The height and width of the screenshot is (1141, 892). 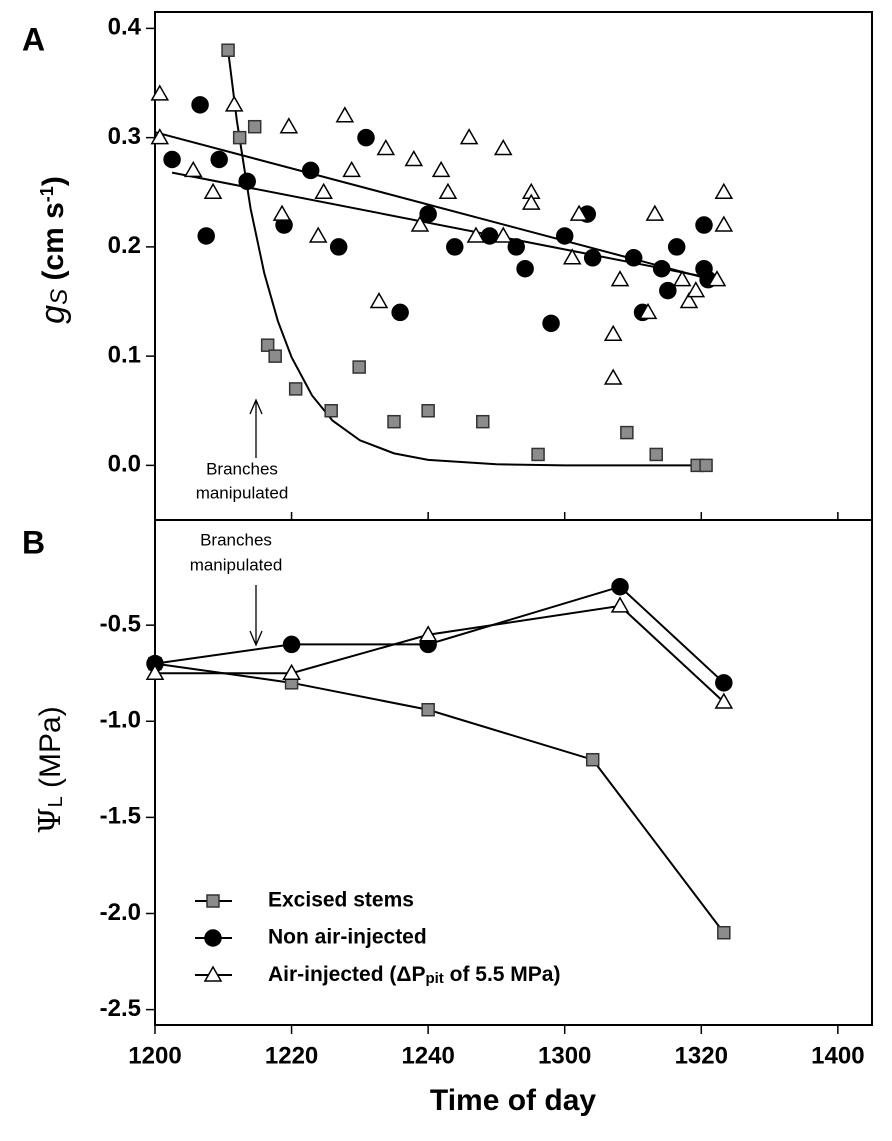 What do you see at coordinates (125, 27) in the screenshot?
I see `y-tick-label: 0.4` at bounding box center [125, 27].